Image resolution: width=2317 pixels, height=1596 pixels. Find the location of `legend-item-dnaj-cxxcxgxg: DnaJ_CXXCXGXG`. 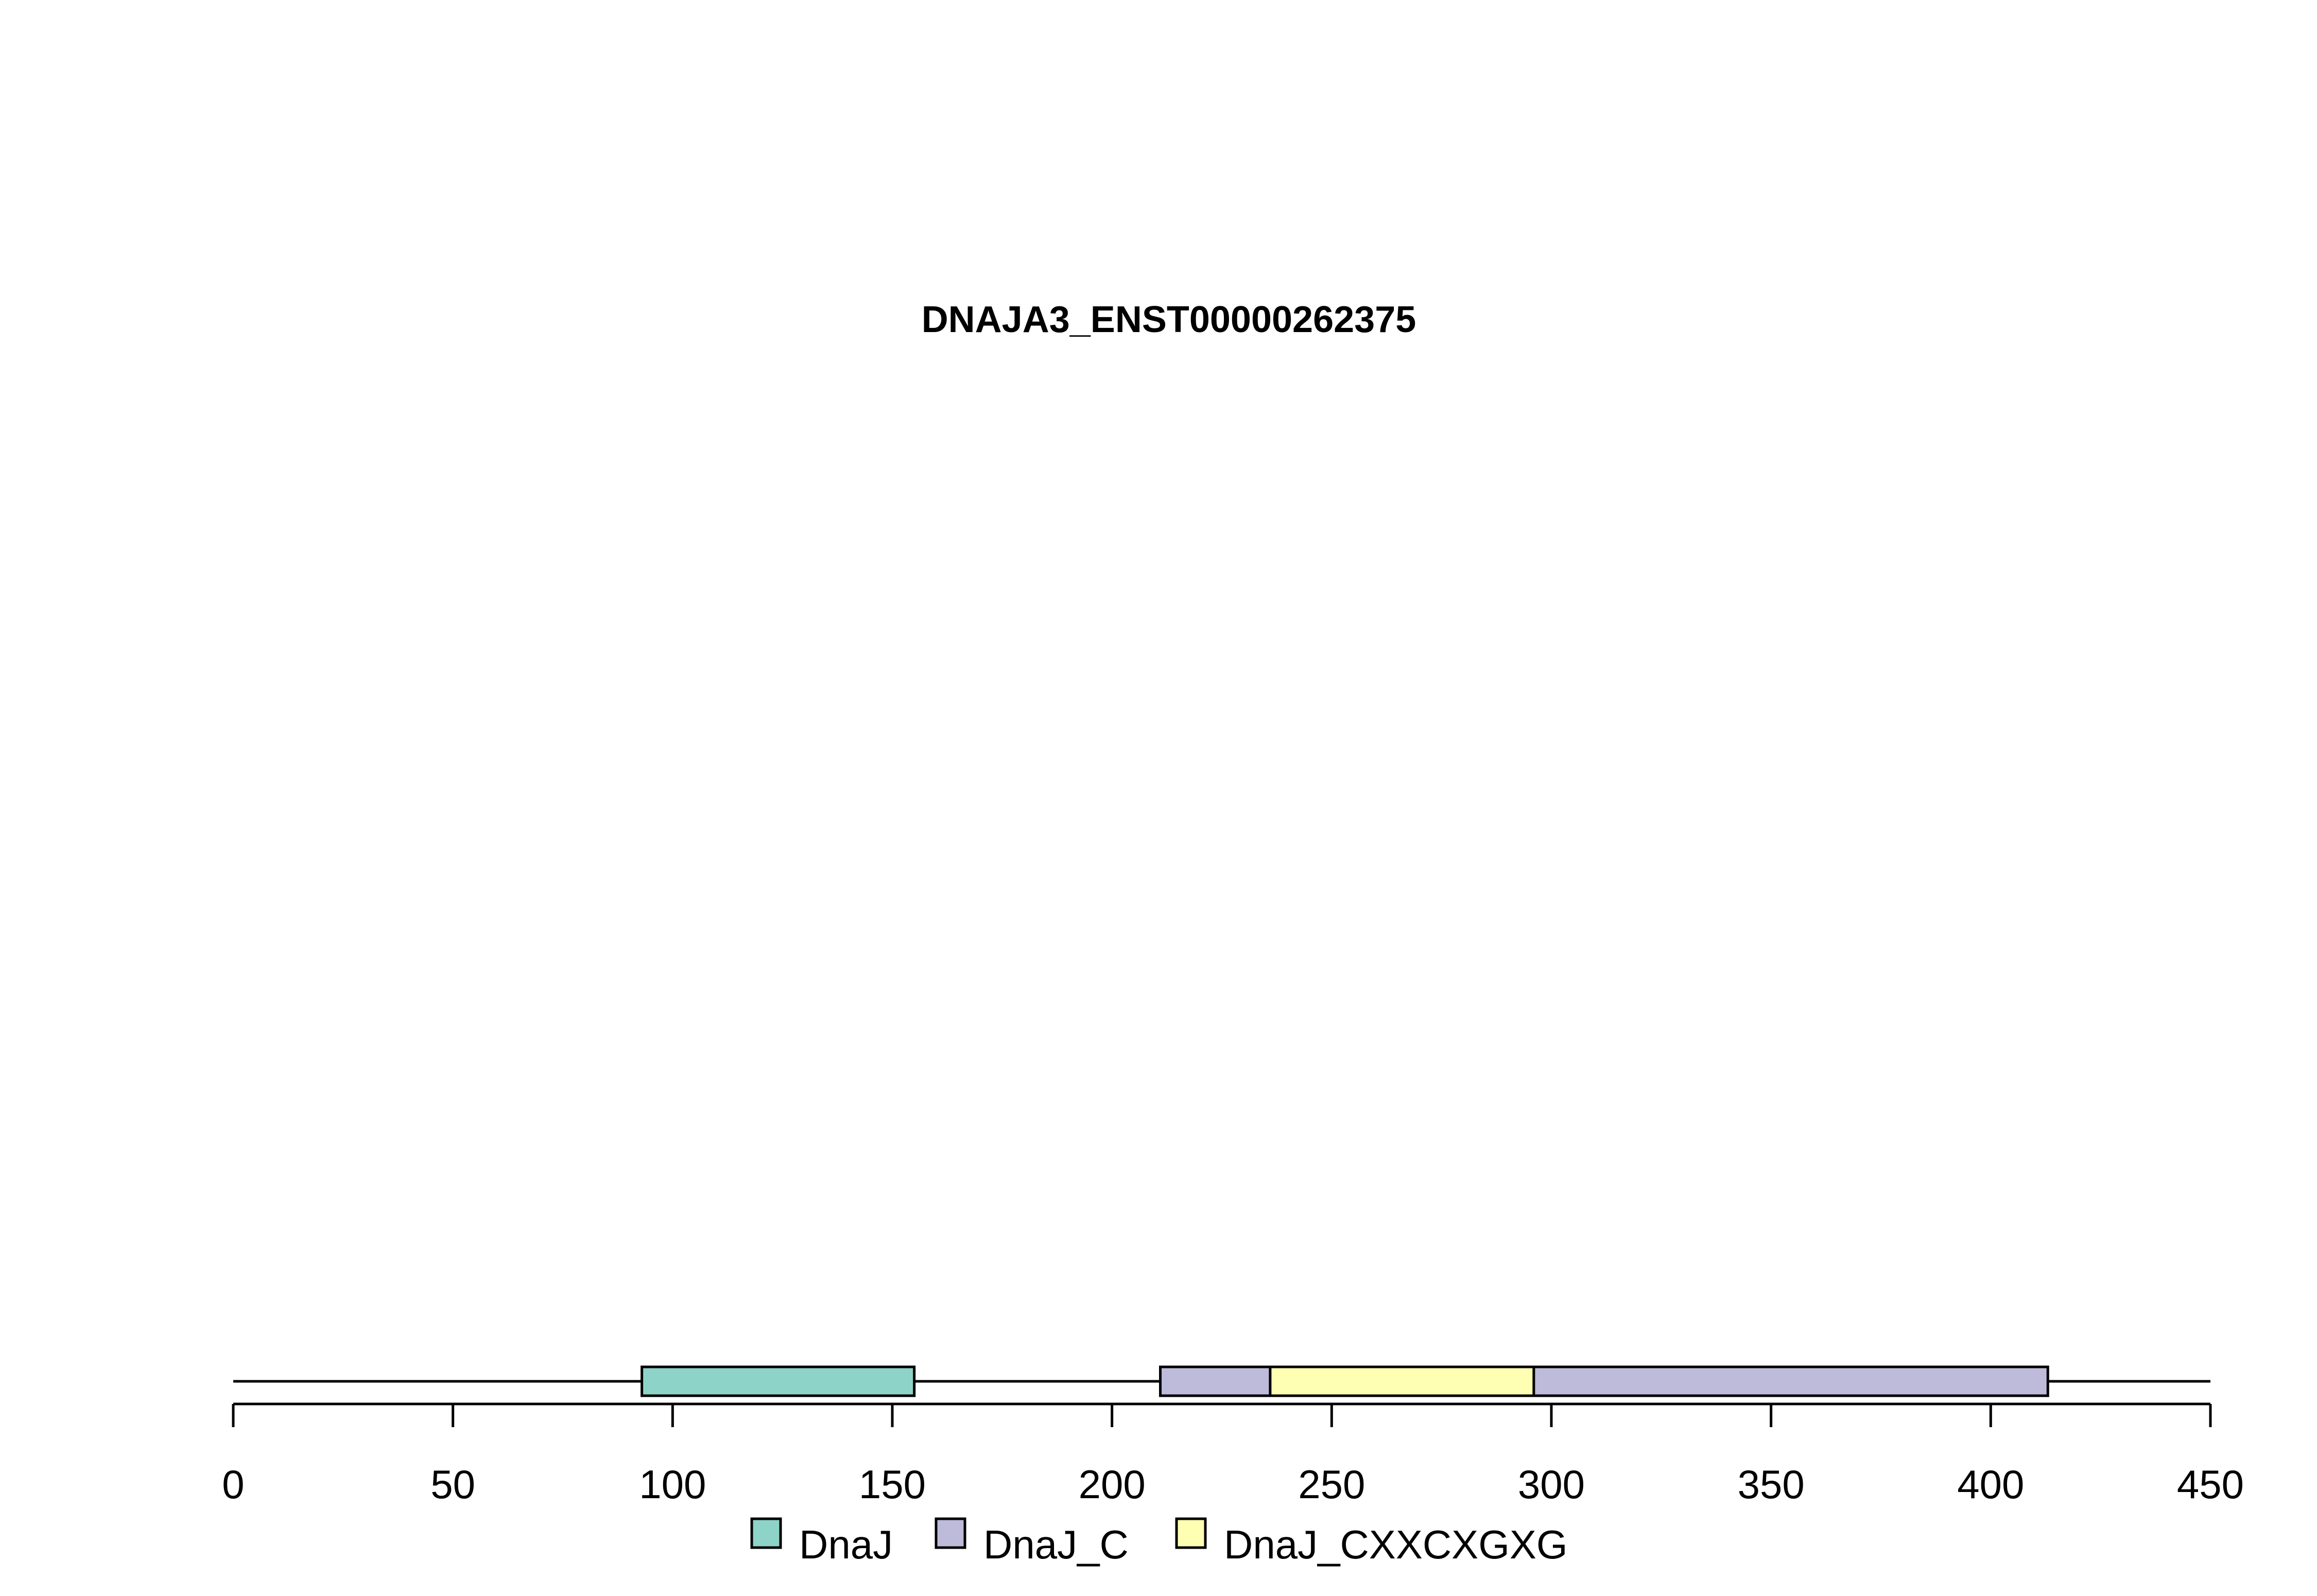

legend-item-dnaj-cxxcxgxg: DnaJ_CXXCXGXG is located at coordinates (1371, 1542).